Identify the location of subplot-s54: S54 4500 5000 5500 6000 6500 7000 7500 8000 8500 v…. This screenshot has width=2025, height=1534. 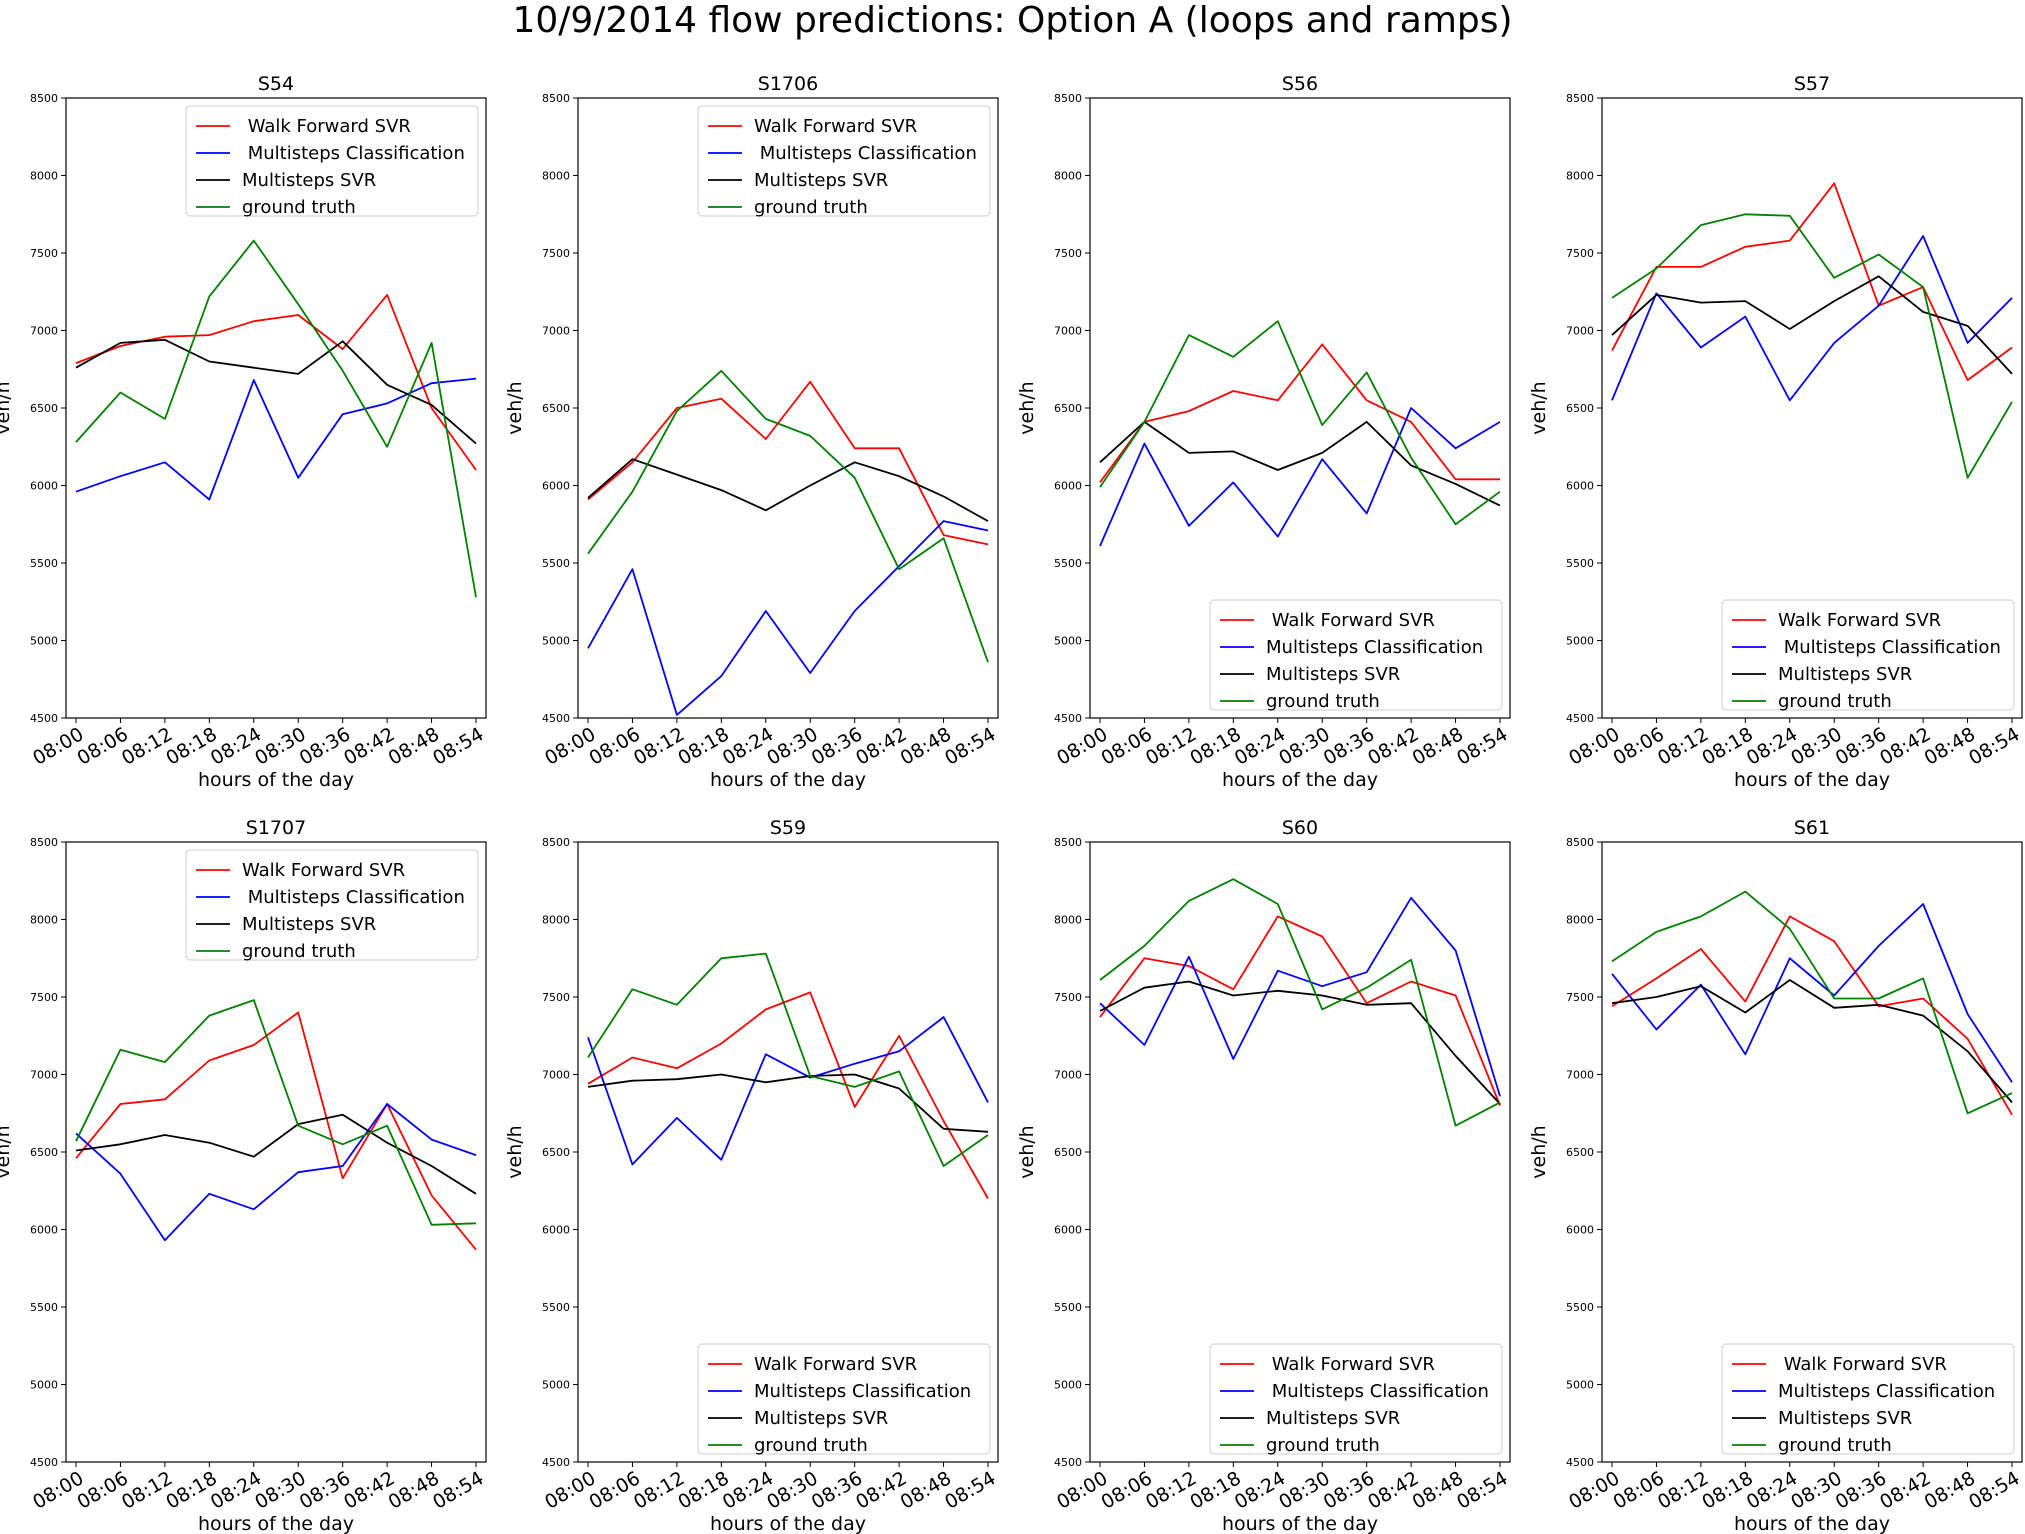
(244, 432).